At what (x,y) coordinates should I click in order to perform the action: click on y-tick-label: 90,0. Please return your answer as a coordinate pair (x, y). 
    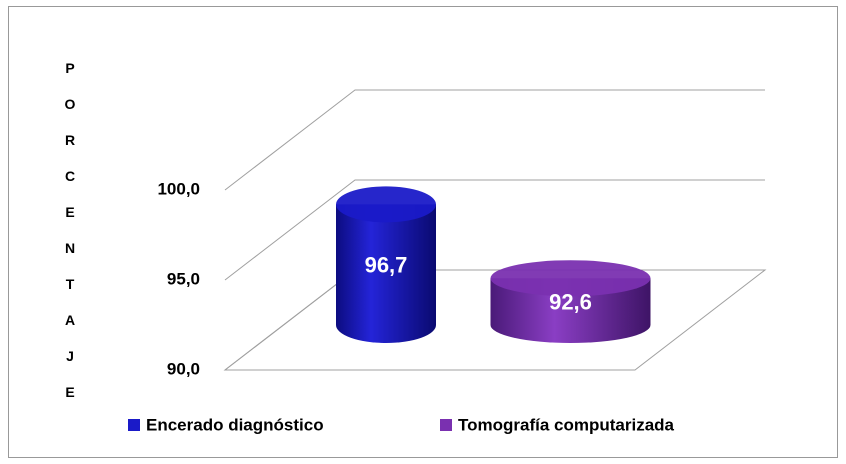
    Looking at the image, I should click on (183, 368).